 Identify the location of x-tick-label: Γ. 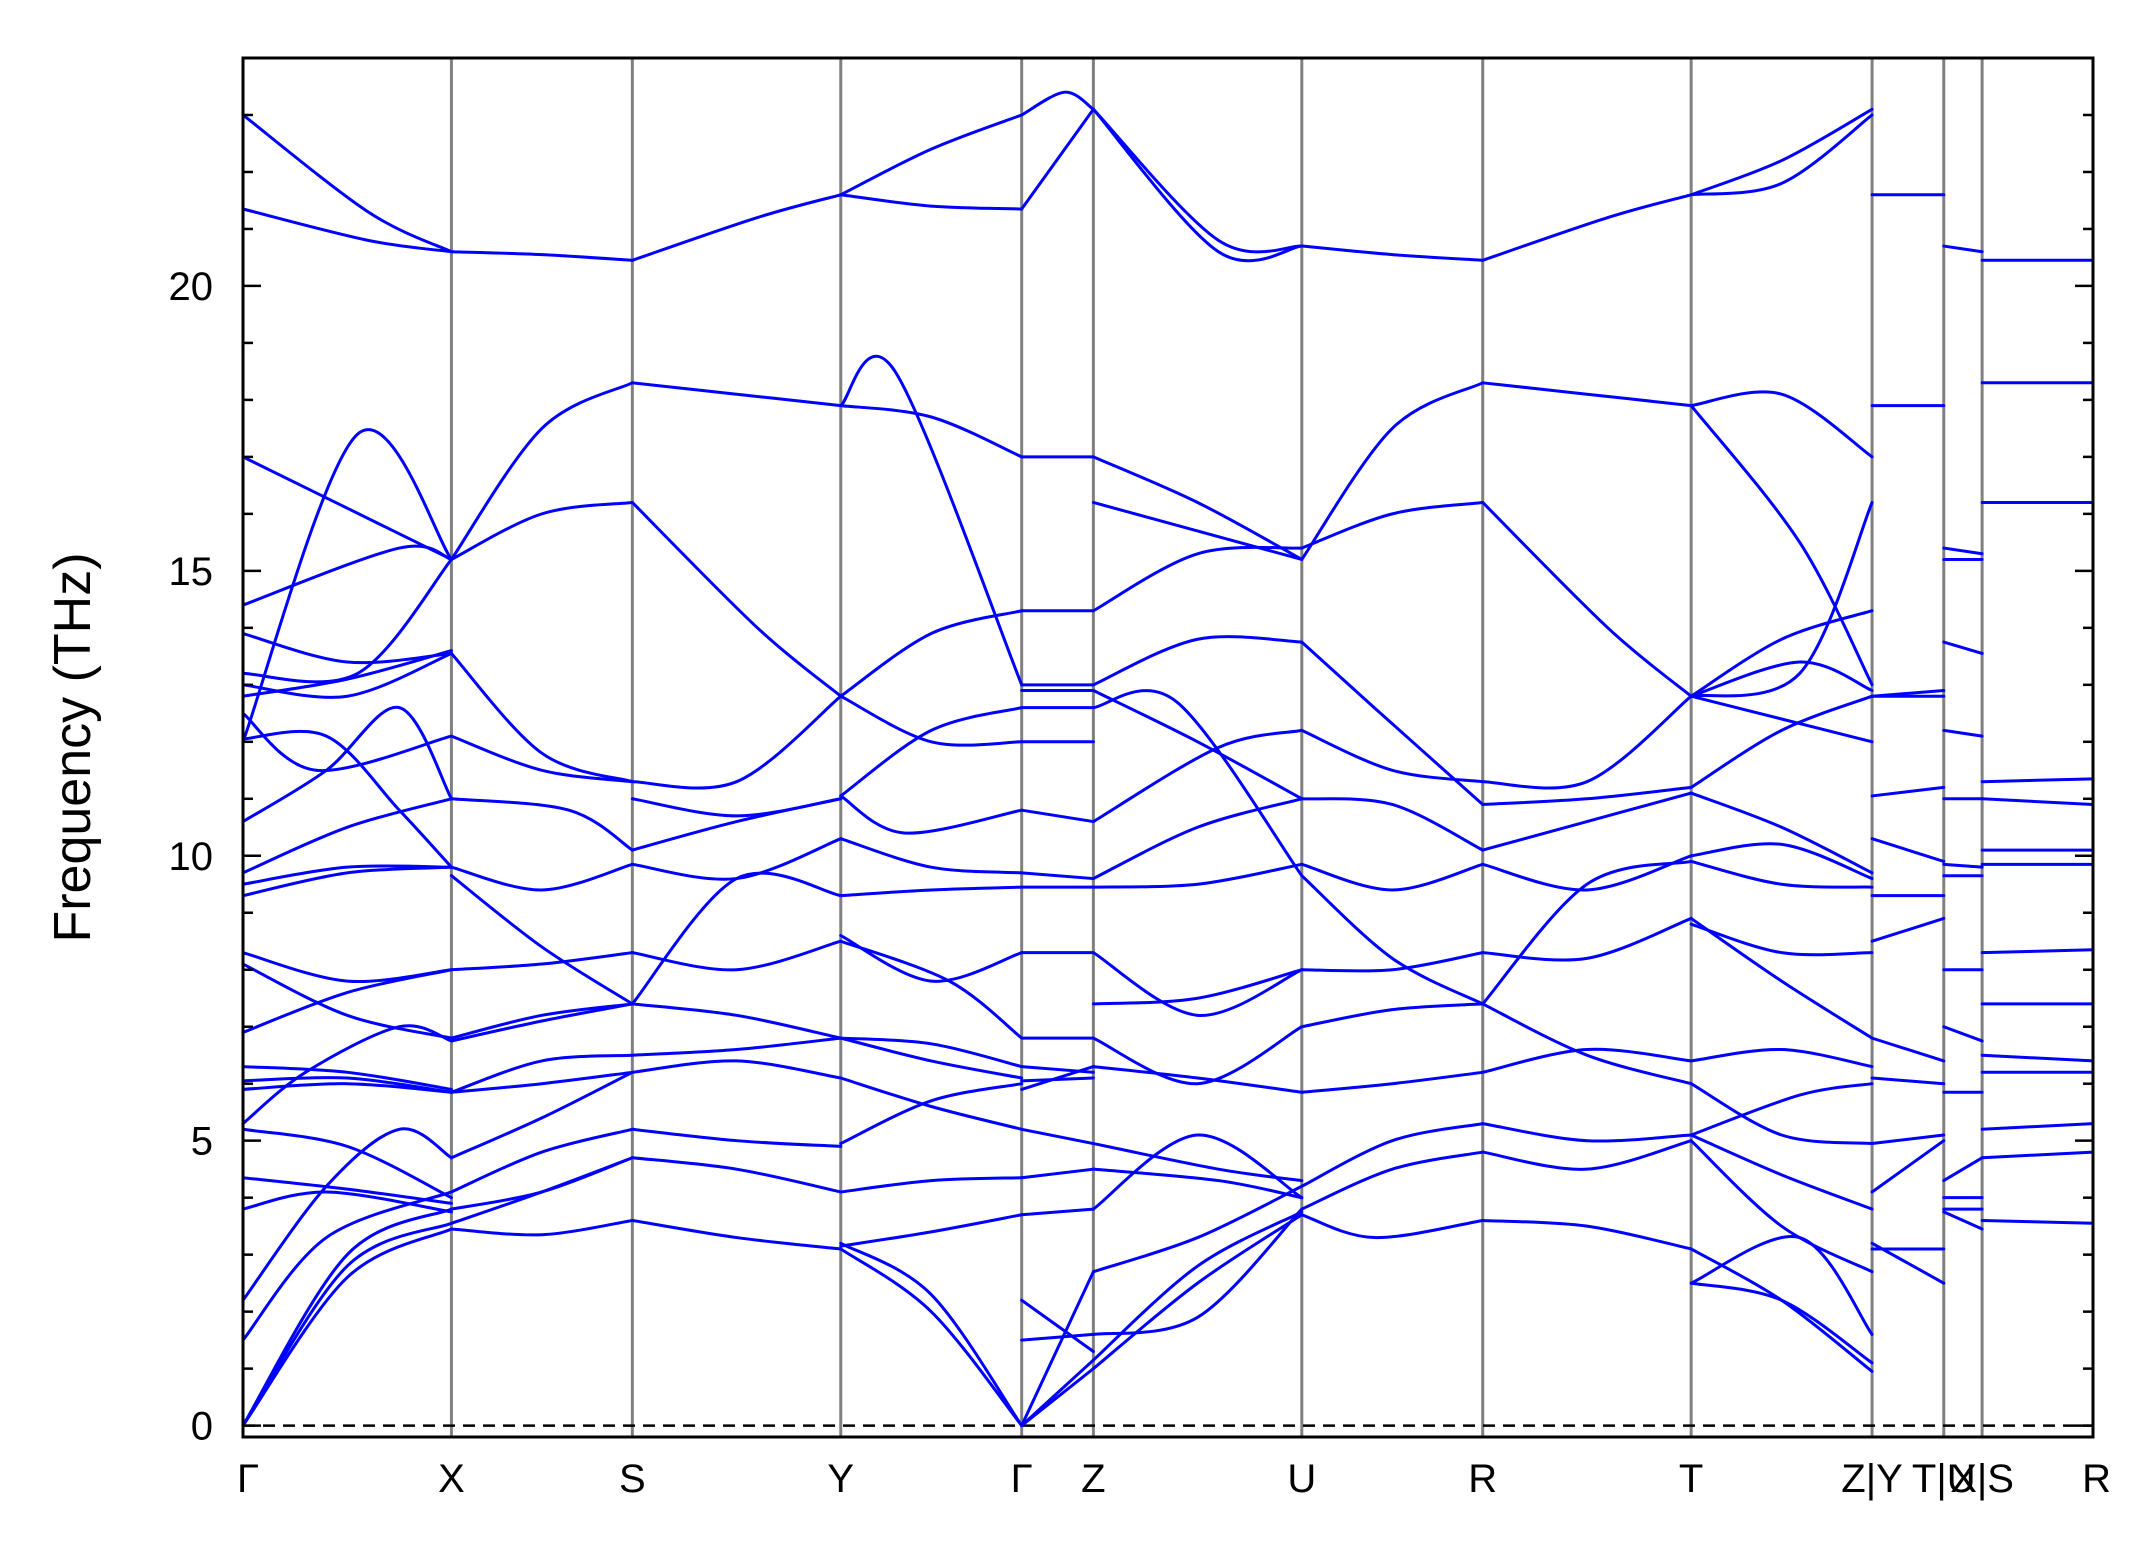
(248, 1479).